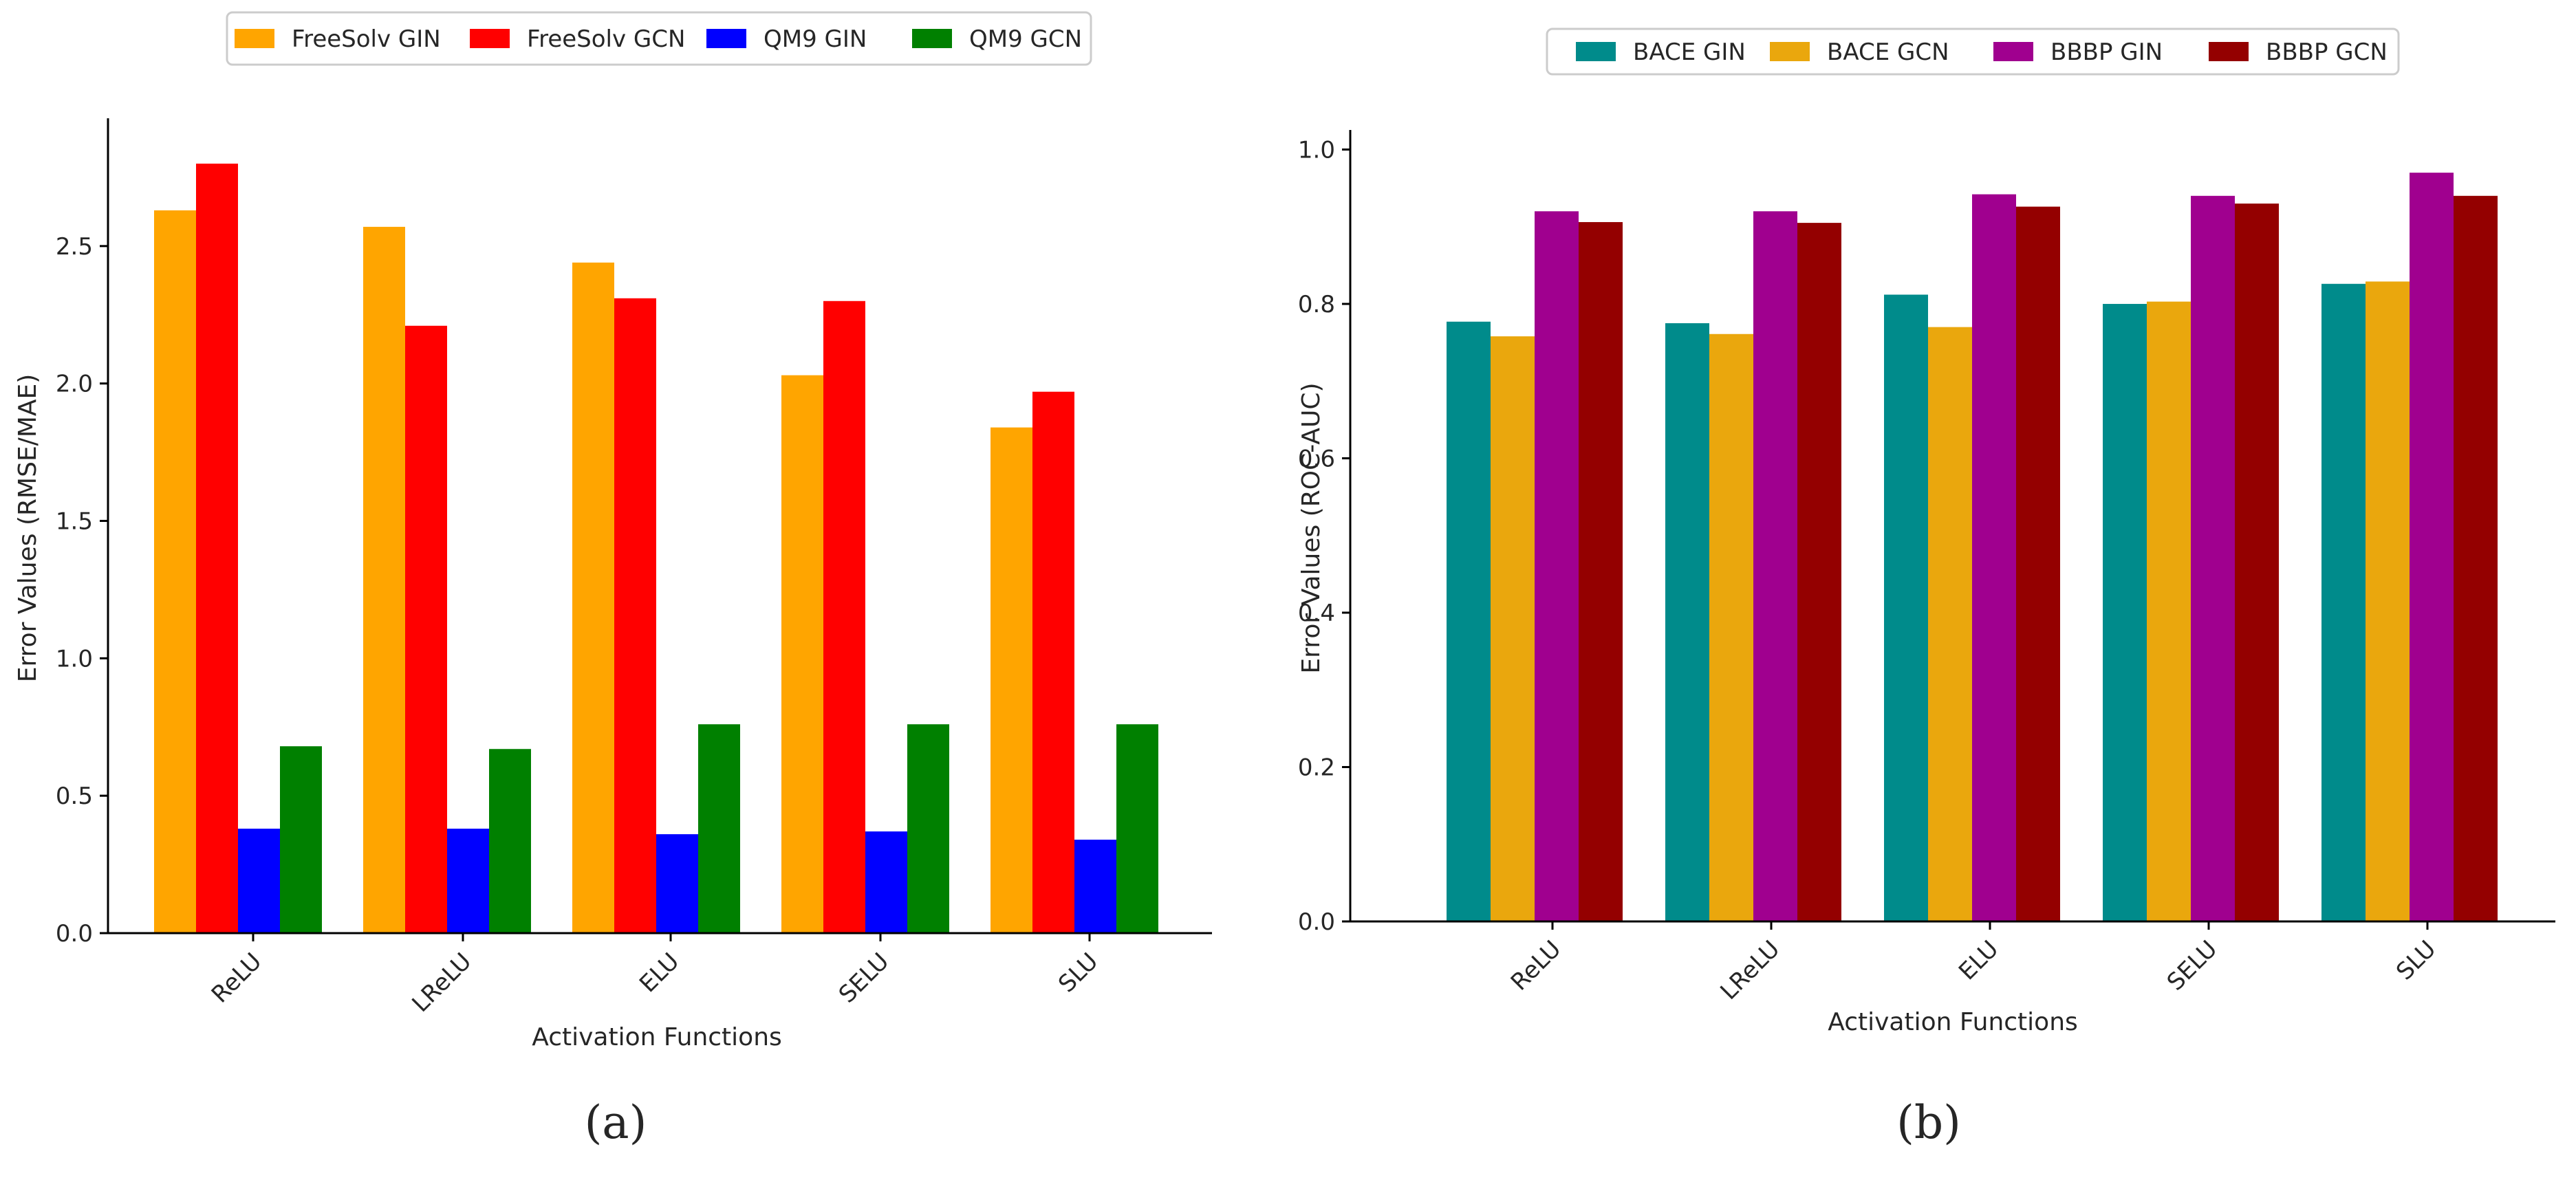  What do you see at coordinates (1731, 627) in the screenshot?
I see `bar-bace-gcn-lrelu` at bounding box center [1731, 627].